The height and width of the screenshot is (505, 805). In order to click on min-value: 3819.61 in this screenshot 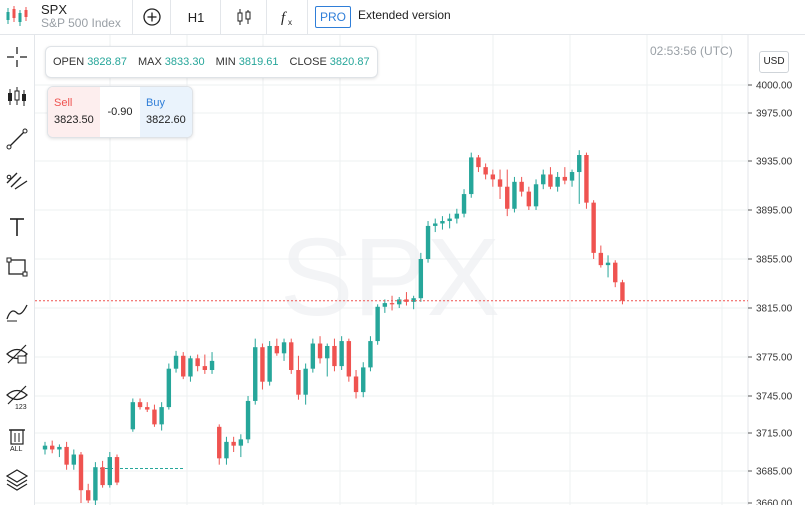, I will do `click(258, 62)`.